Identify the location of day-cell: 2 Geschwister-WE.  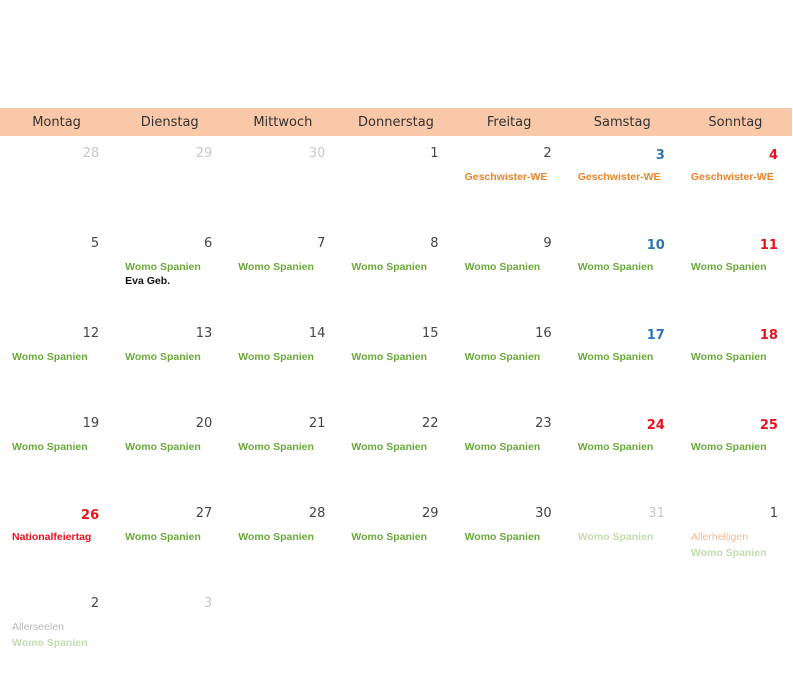
(509, 181).